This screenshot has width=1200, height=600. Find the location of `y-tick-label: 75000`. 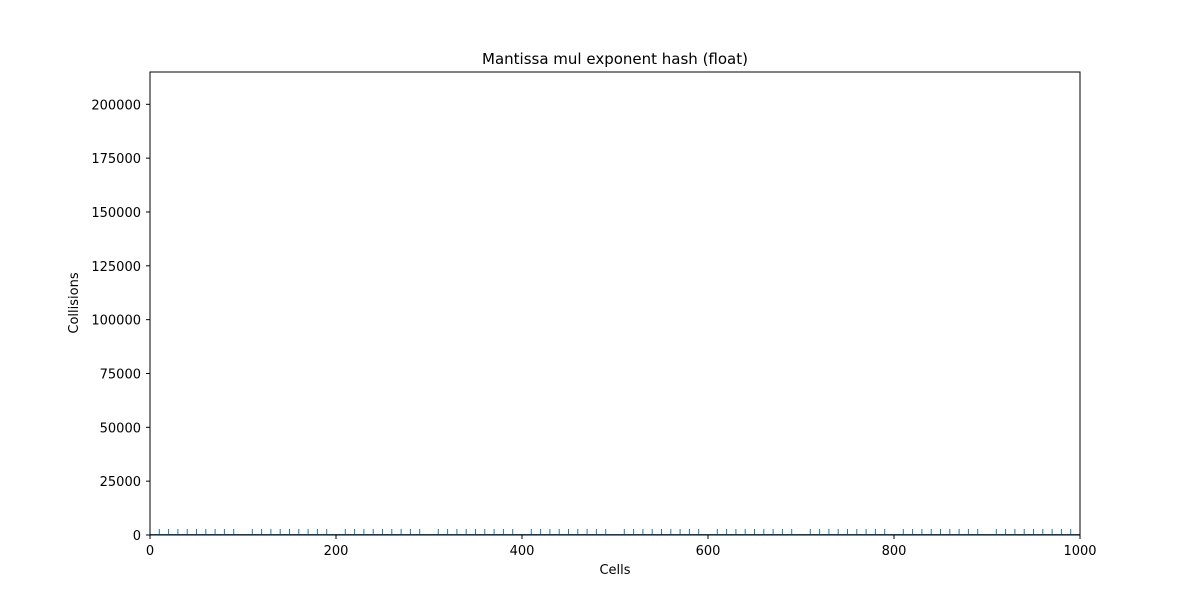

y-tick-label: 75000 is located at coordinates (120, 374).